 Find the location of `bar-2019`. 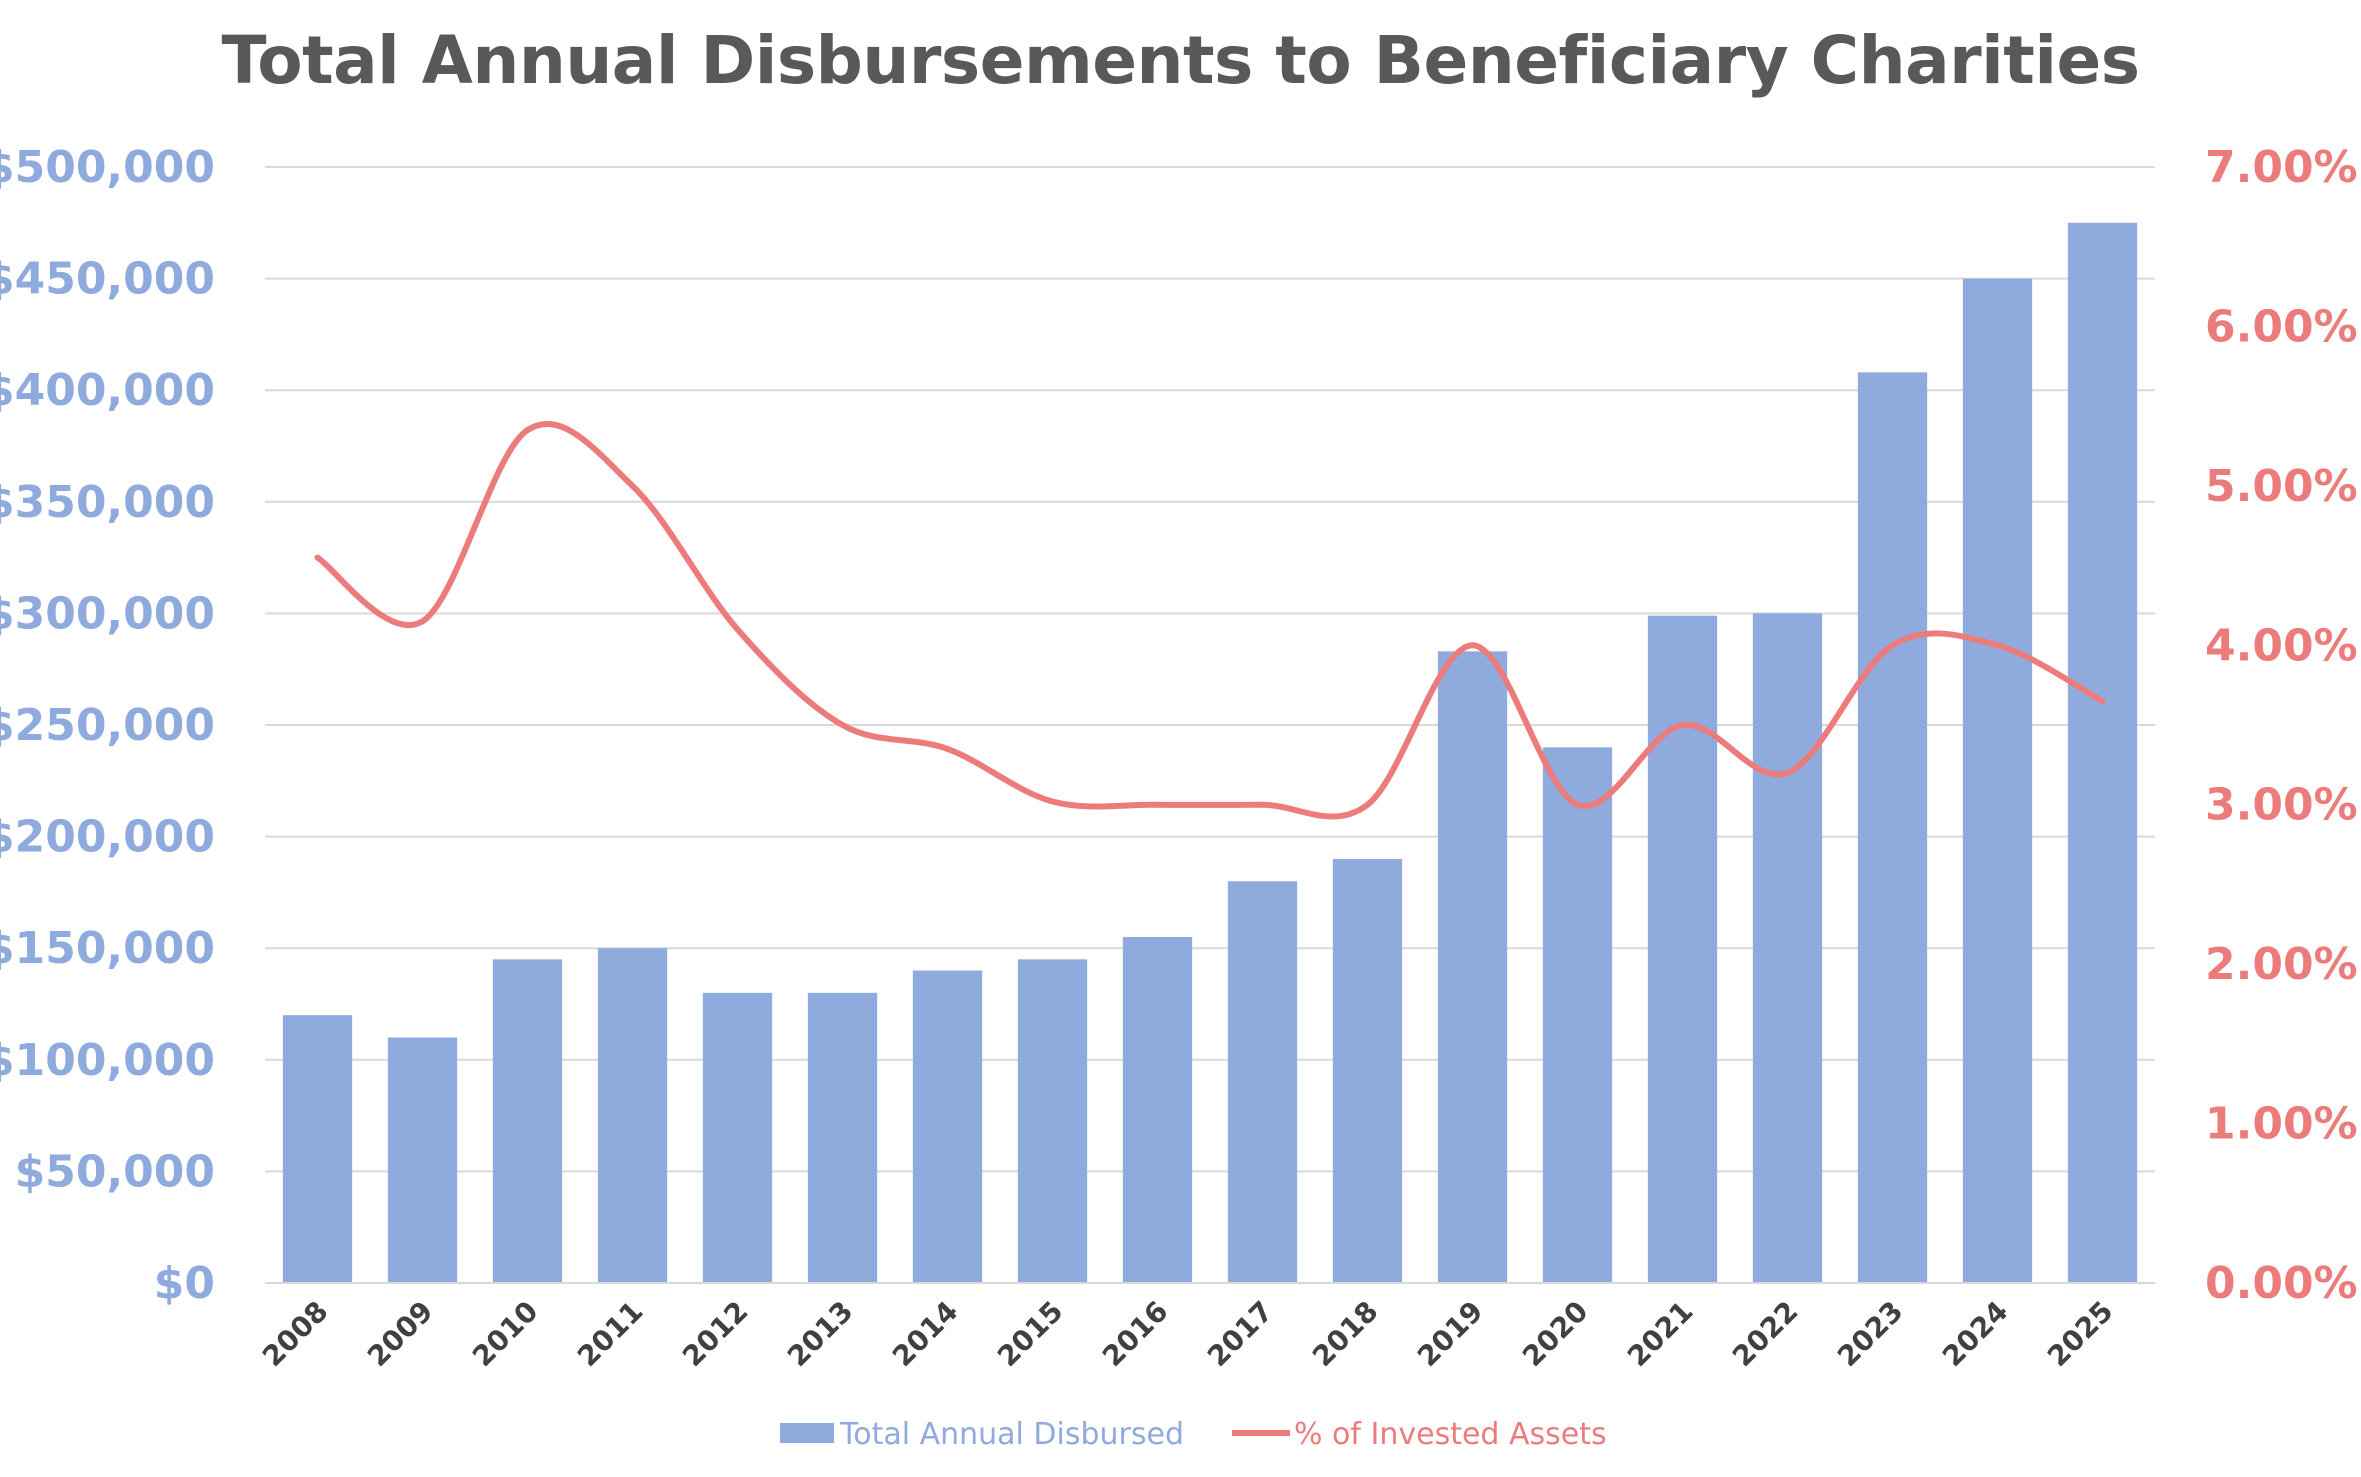

bar-2019 is located at coordinates (1472, 967).